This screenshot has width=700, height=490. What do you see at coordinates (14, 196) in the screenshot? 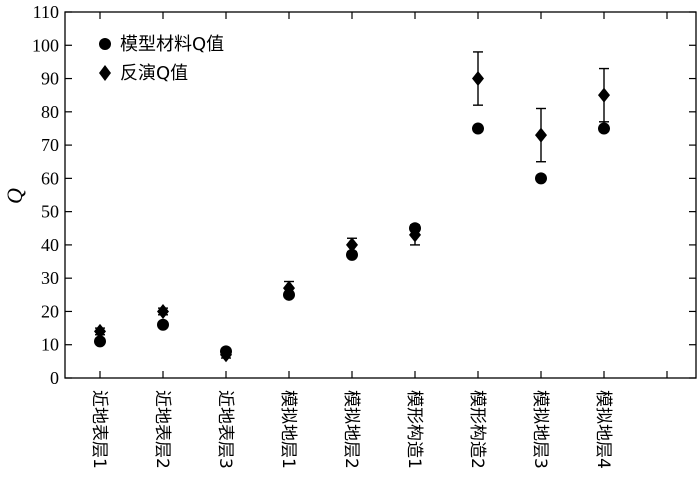
I see `y-axis-label: Q` at bounding box center [14, 196].